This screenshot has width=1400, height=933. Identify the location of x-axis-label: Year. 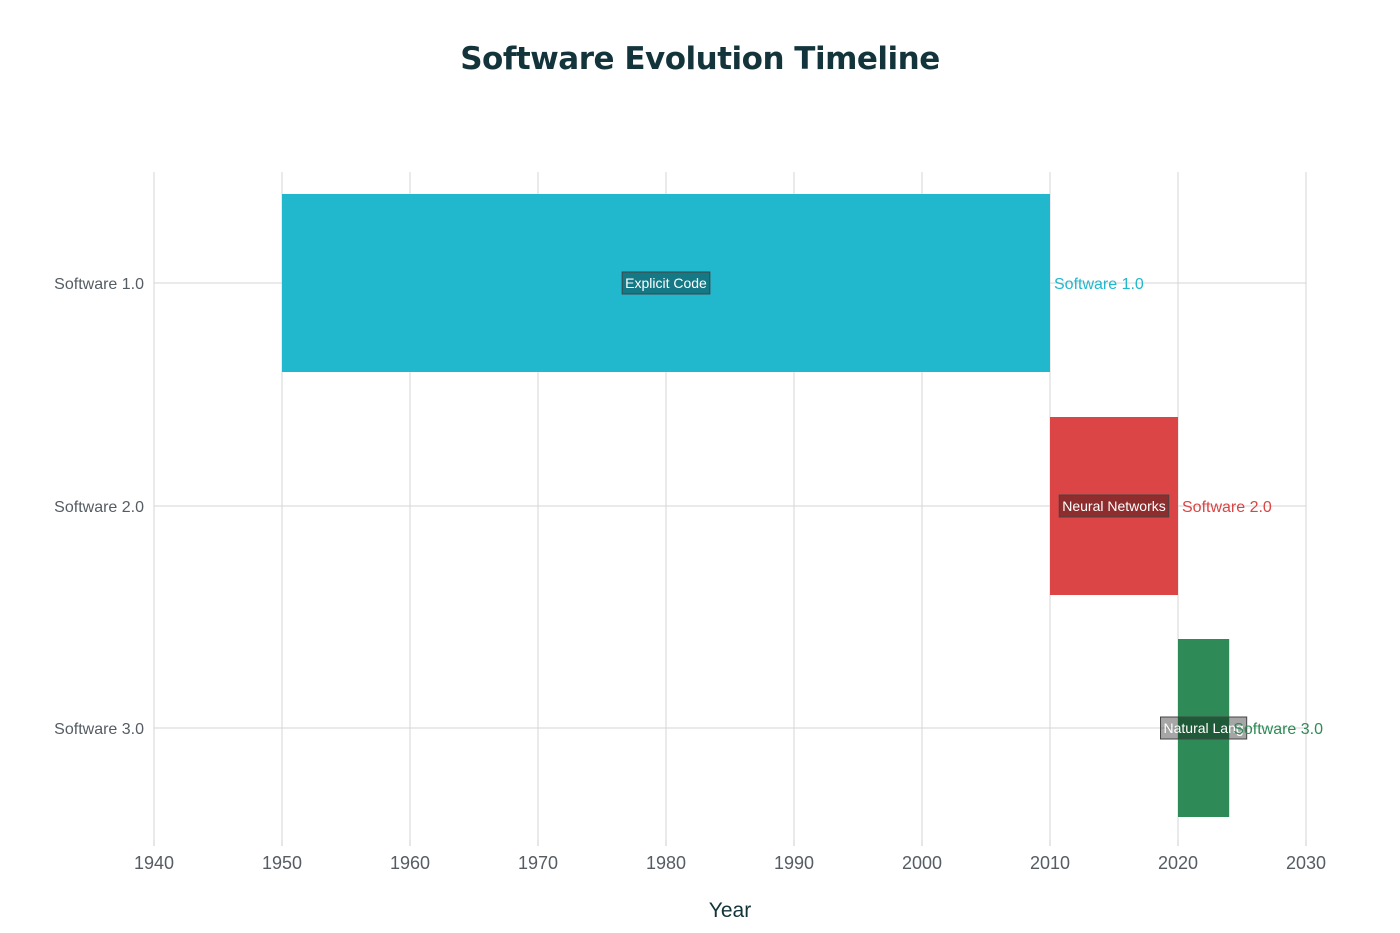
(730, 910).